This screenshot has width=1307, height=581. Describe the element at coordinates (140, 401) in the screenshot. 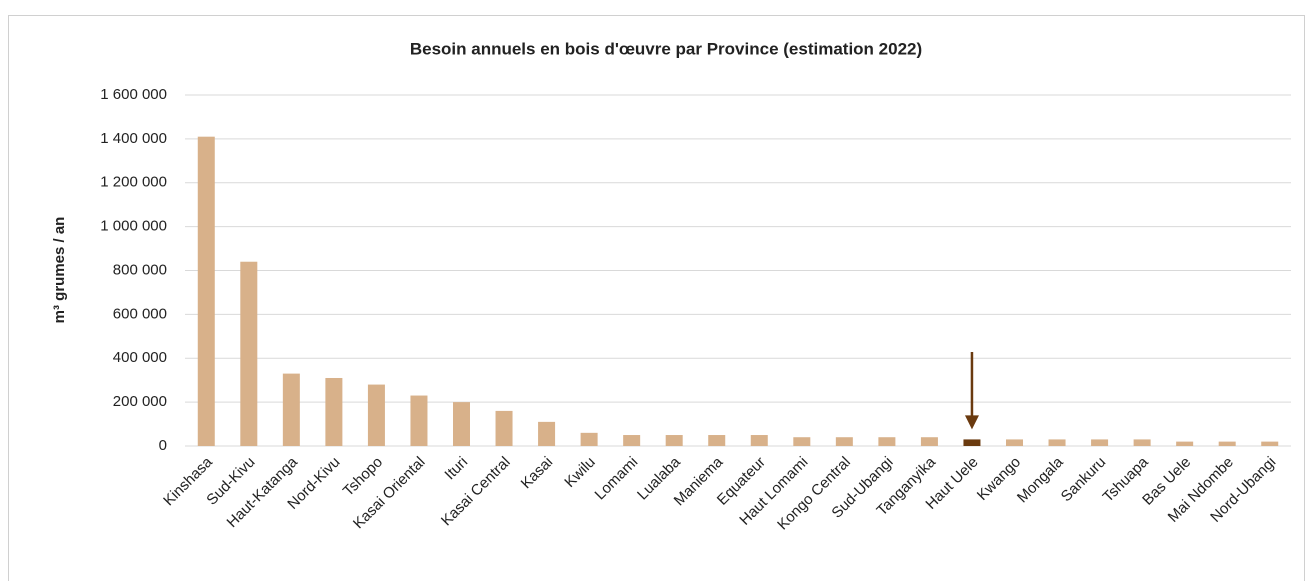

I see `y-tick-label: 200 000` at that location.